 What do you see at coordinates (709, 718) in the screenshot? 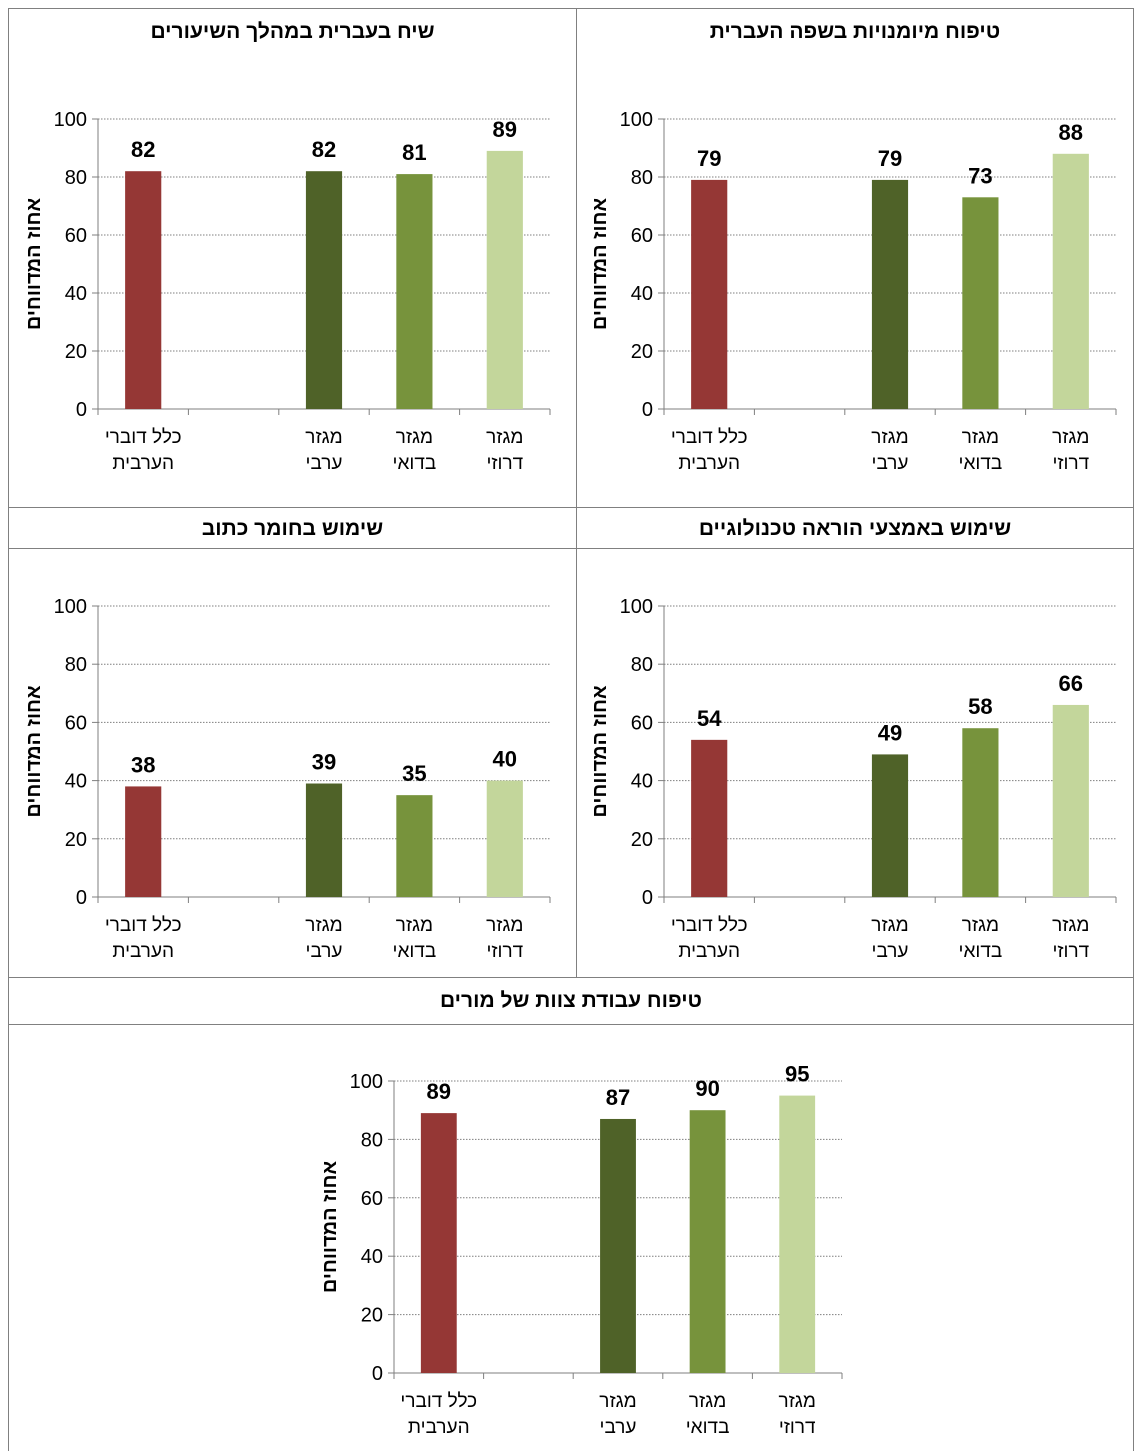
I see `data-label: 54` at bounding box center [709, 718].